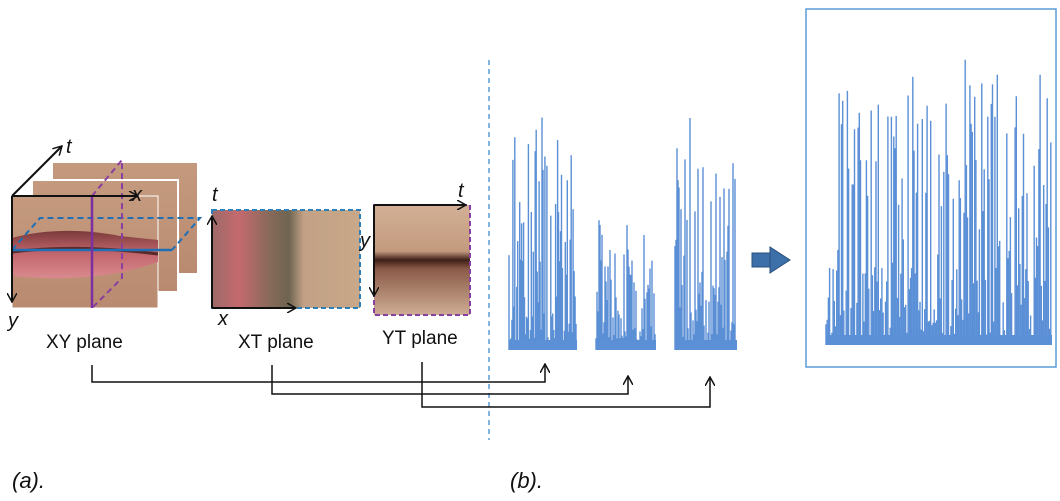  I want to click on connector-xy, so click(318, 373).